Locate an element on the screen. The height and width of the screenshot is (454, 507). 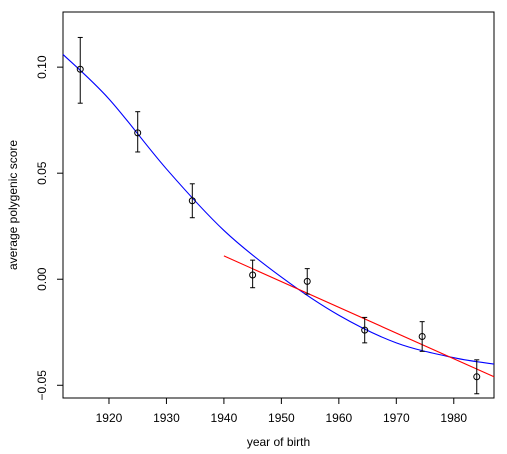
x-axis-label: year of birth is located at coordinates (278, 442).